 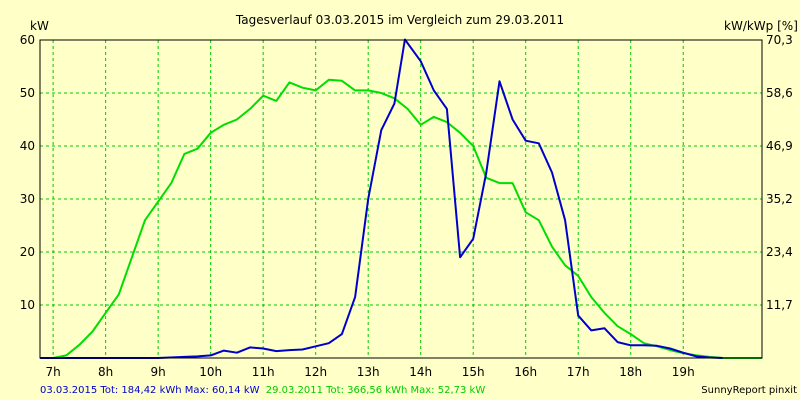 What do you see at coordinates (27, 146) in the screenshot?
I see `y-tick-label-left: 40` at bounding box center [27, 146].